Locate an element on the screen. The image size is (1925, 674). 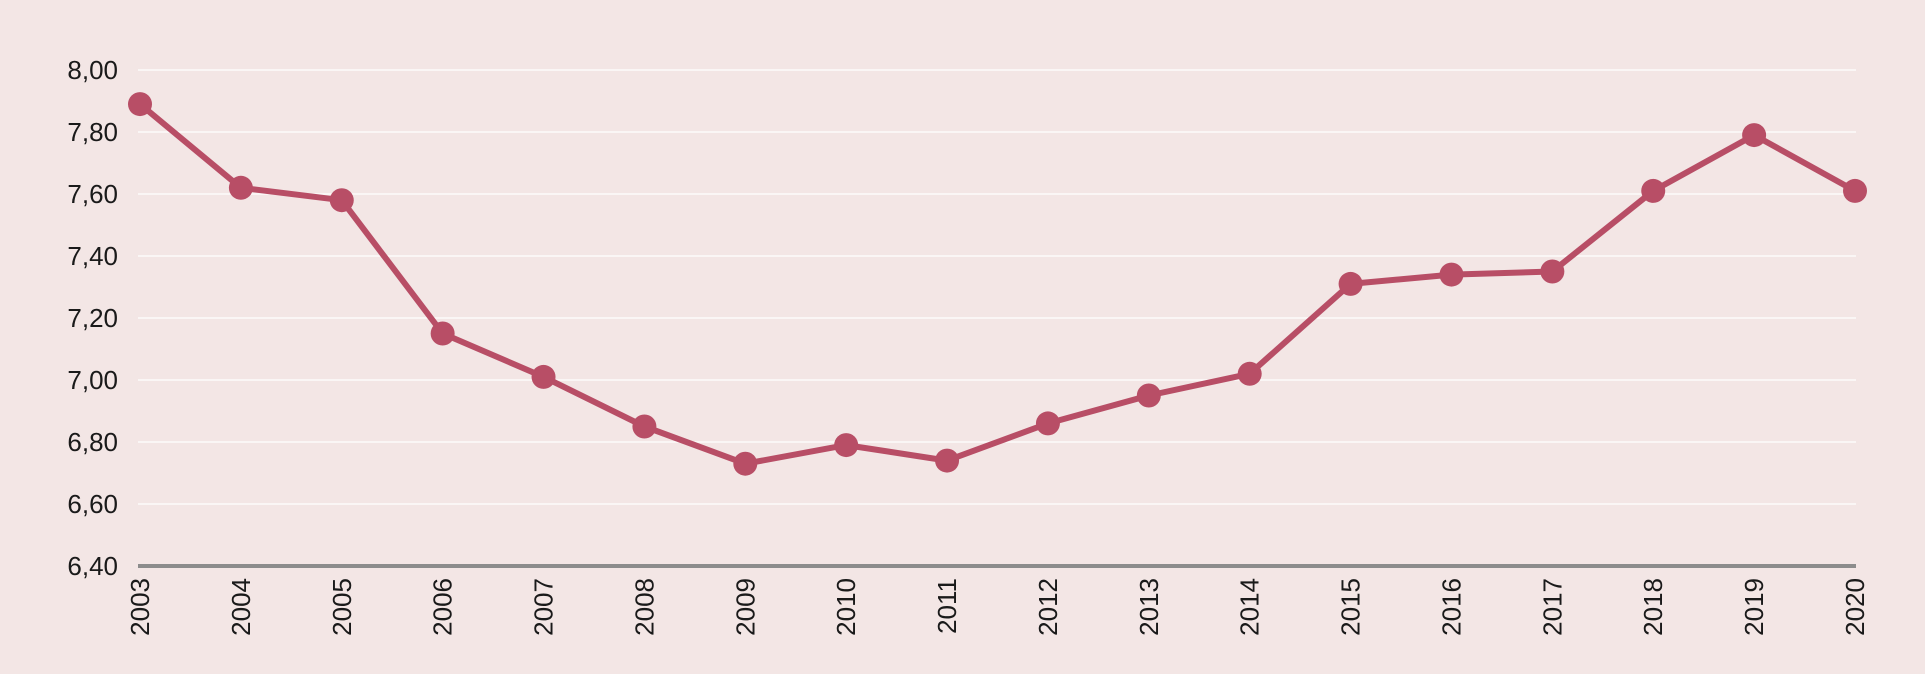
x-tick-label: 2009 is located at coordinates (745, 607).